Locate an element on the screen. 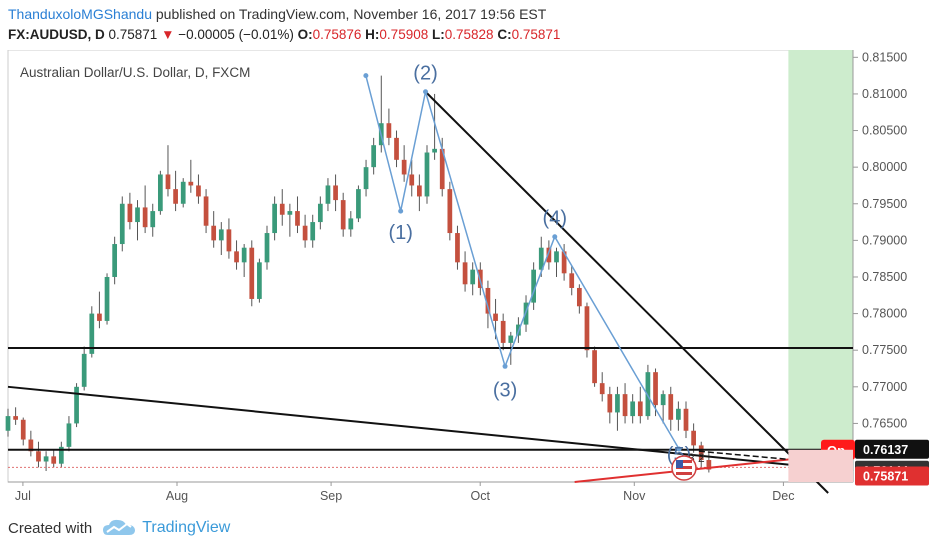 The height and width of the screenshot is (550, 932). y-tick-label: 0.76500 is located at coordinates (884, 423).